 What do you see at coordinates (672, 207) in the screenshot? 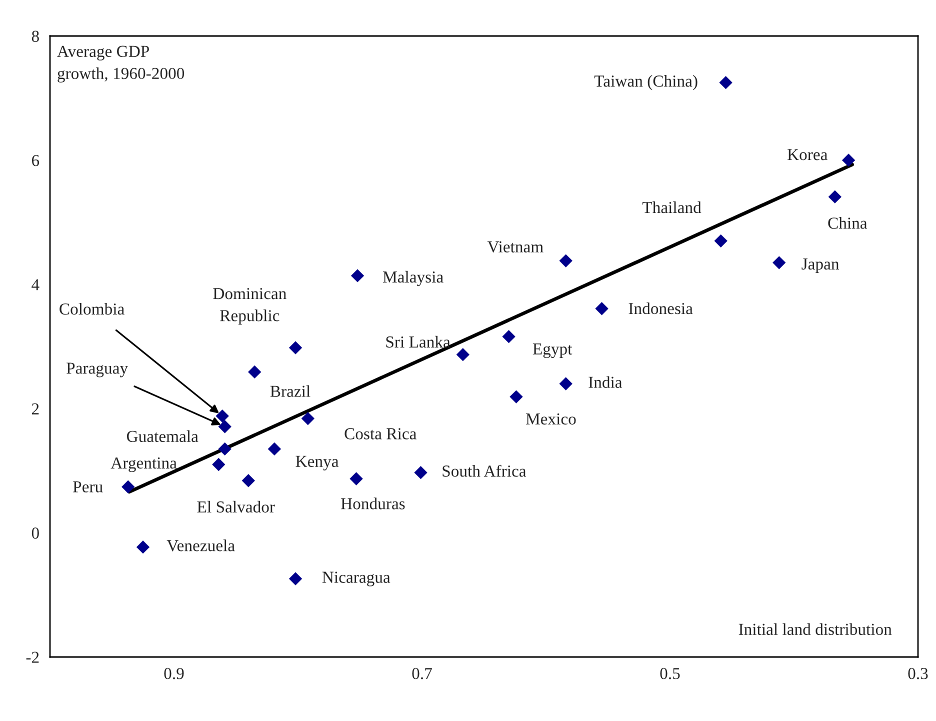
I see `annotation: Thailand` at bounding box center [672, 207].